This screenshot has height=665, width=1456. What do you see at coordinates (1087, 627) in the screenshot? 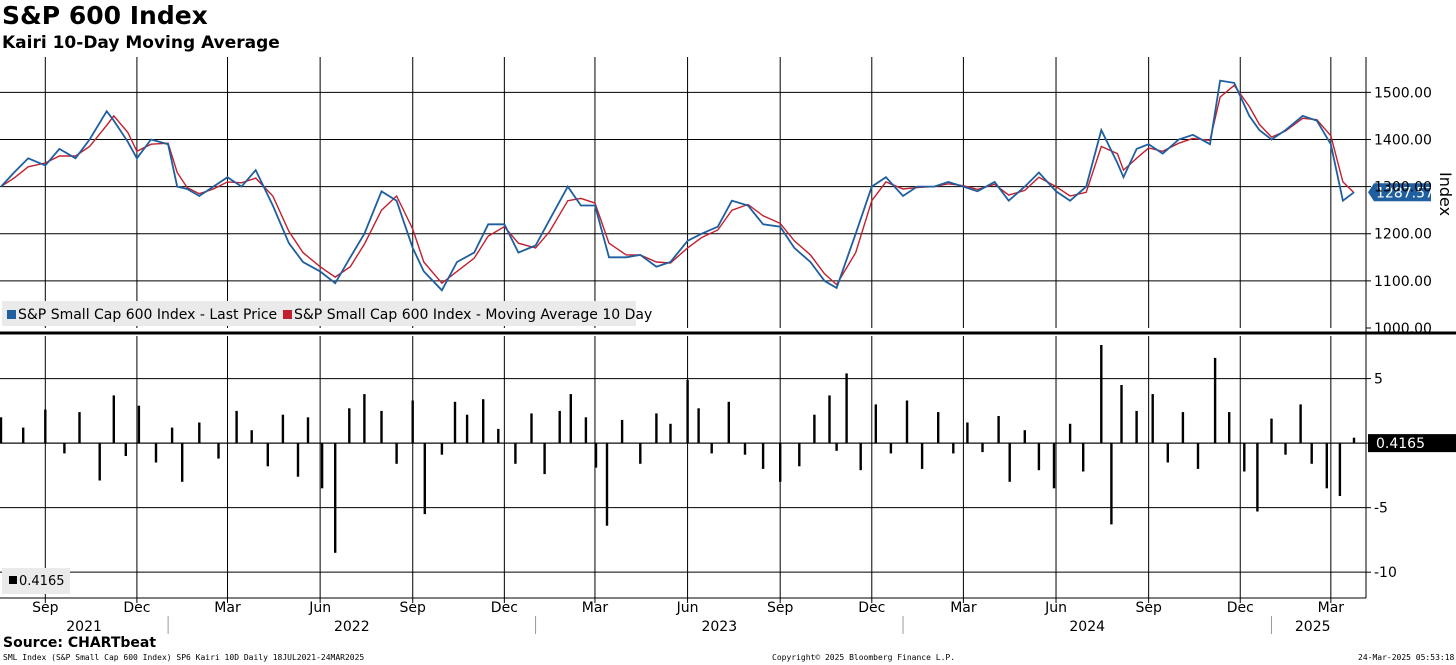
I see `year-label: 2024` at bounding box center [1087, 627].